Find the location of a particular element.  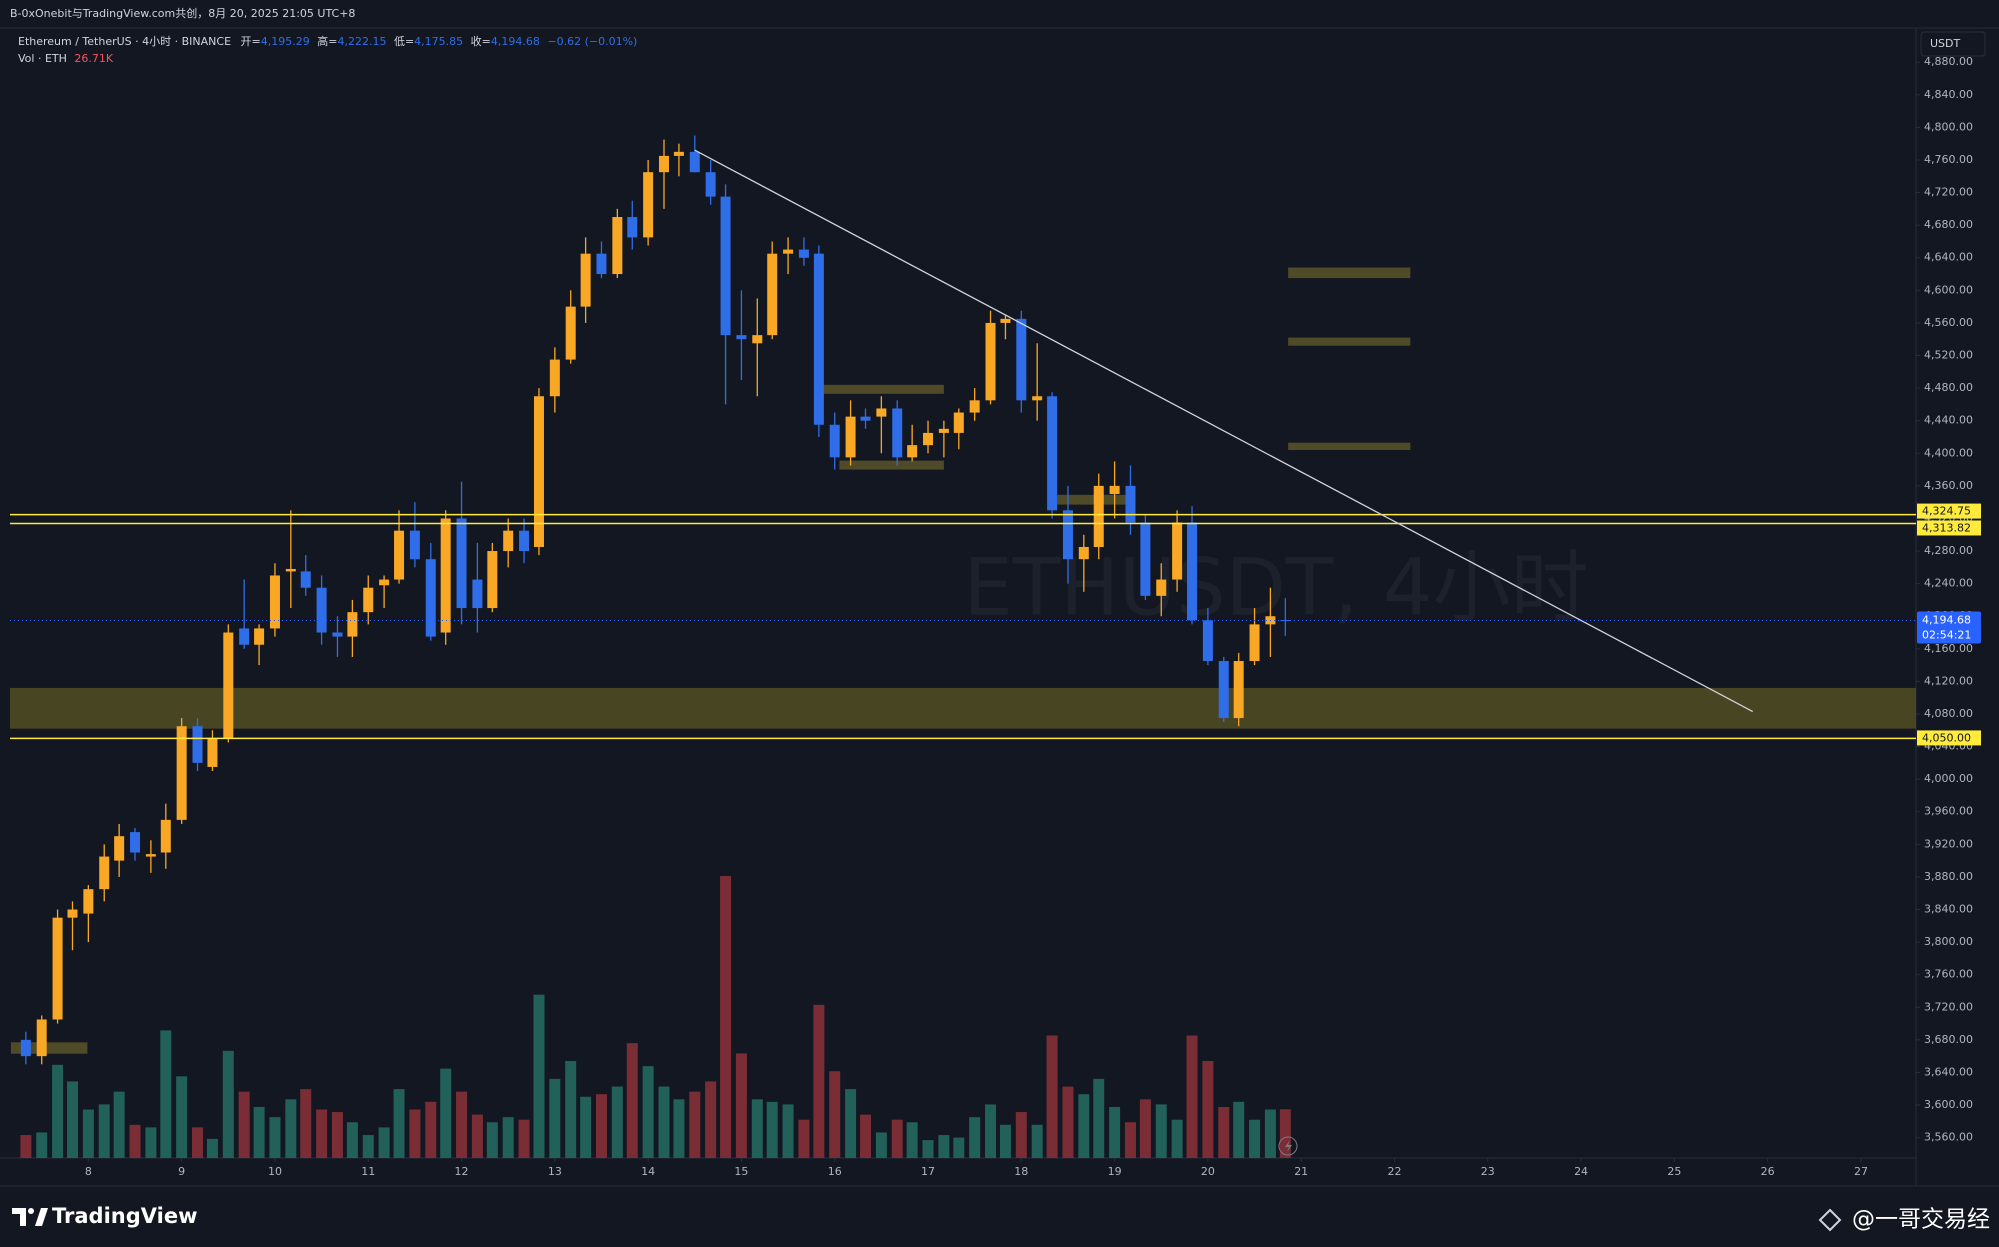

y-tick-label: 3,760.00 is located at coordinates (1948, 974).